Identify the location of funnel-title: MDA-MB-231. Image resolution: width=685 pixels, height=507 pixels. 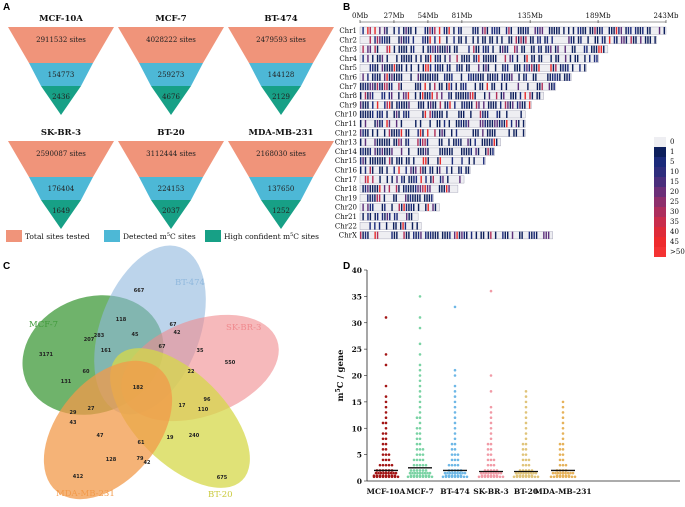
(281, 133).